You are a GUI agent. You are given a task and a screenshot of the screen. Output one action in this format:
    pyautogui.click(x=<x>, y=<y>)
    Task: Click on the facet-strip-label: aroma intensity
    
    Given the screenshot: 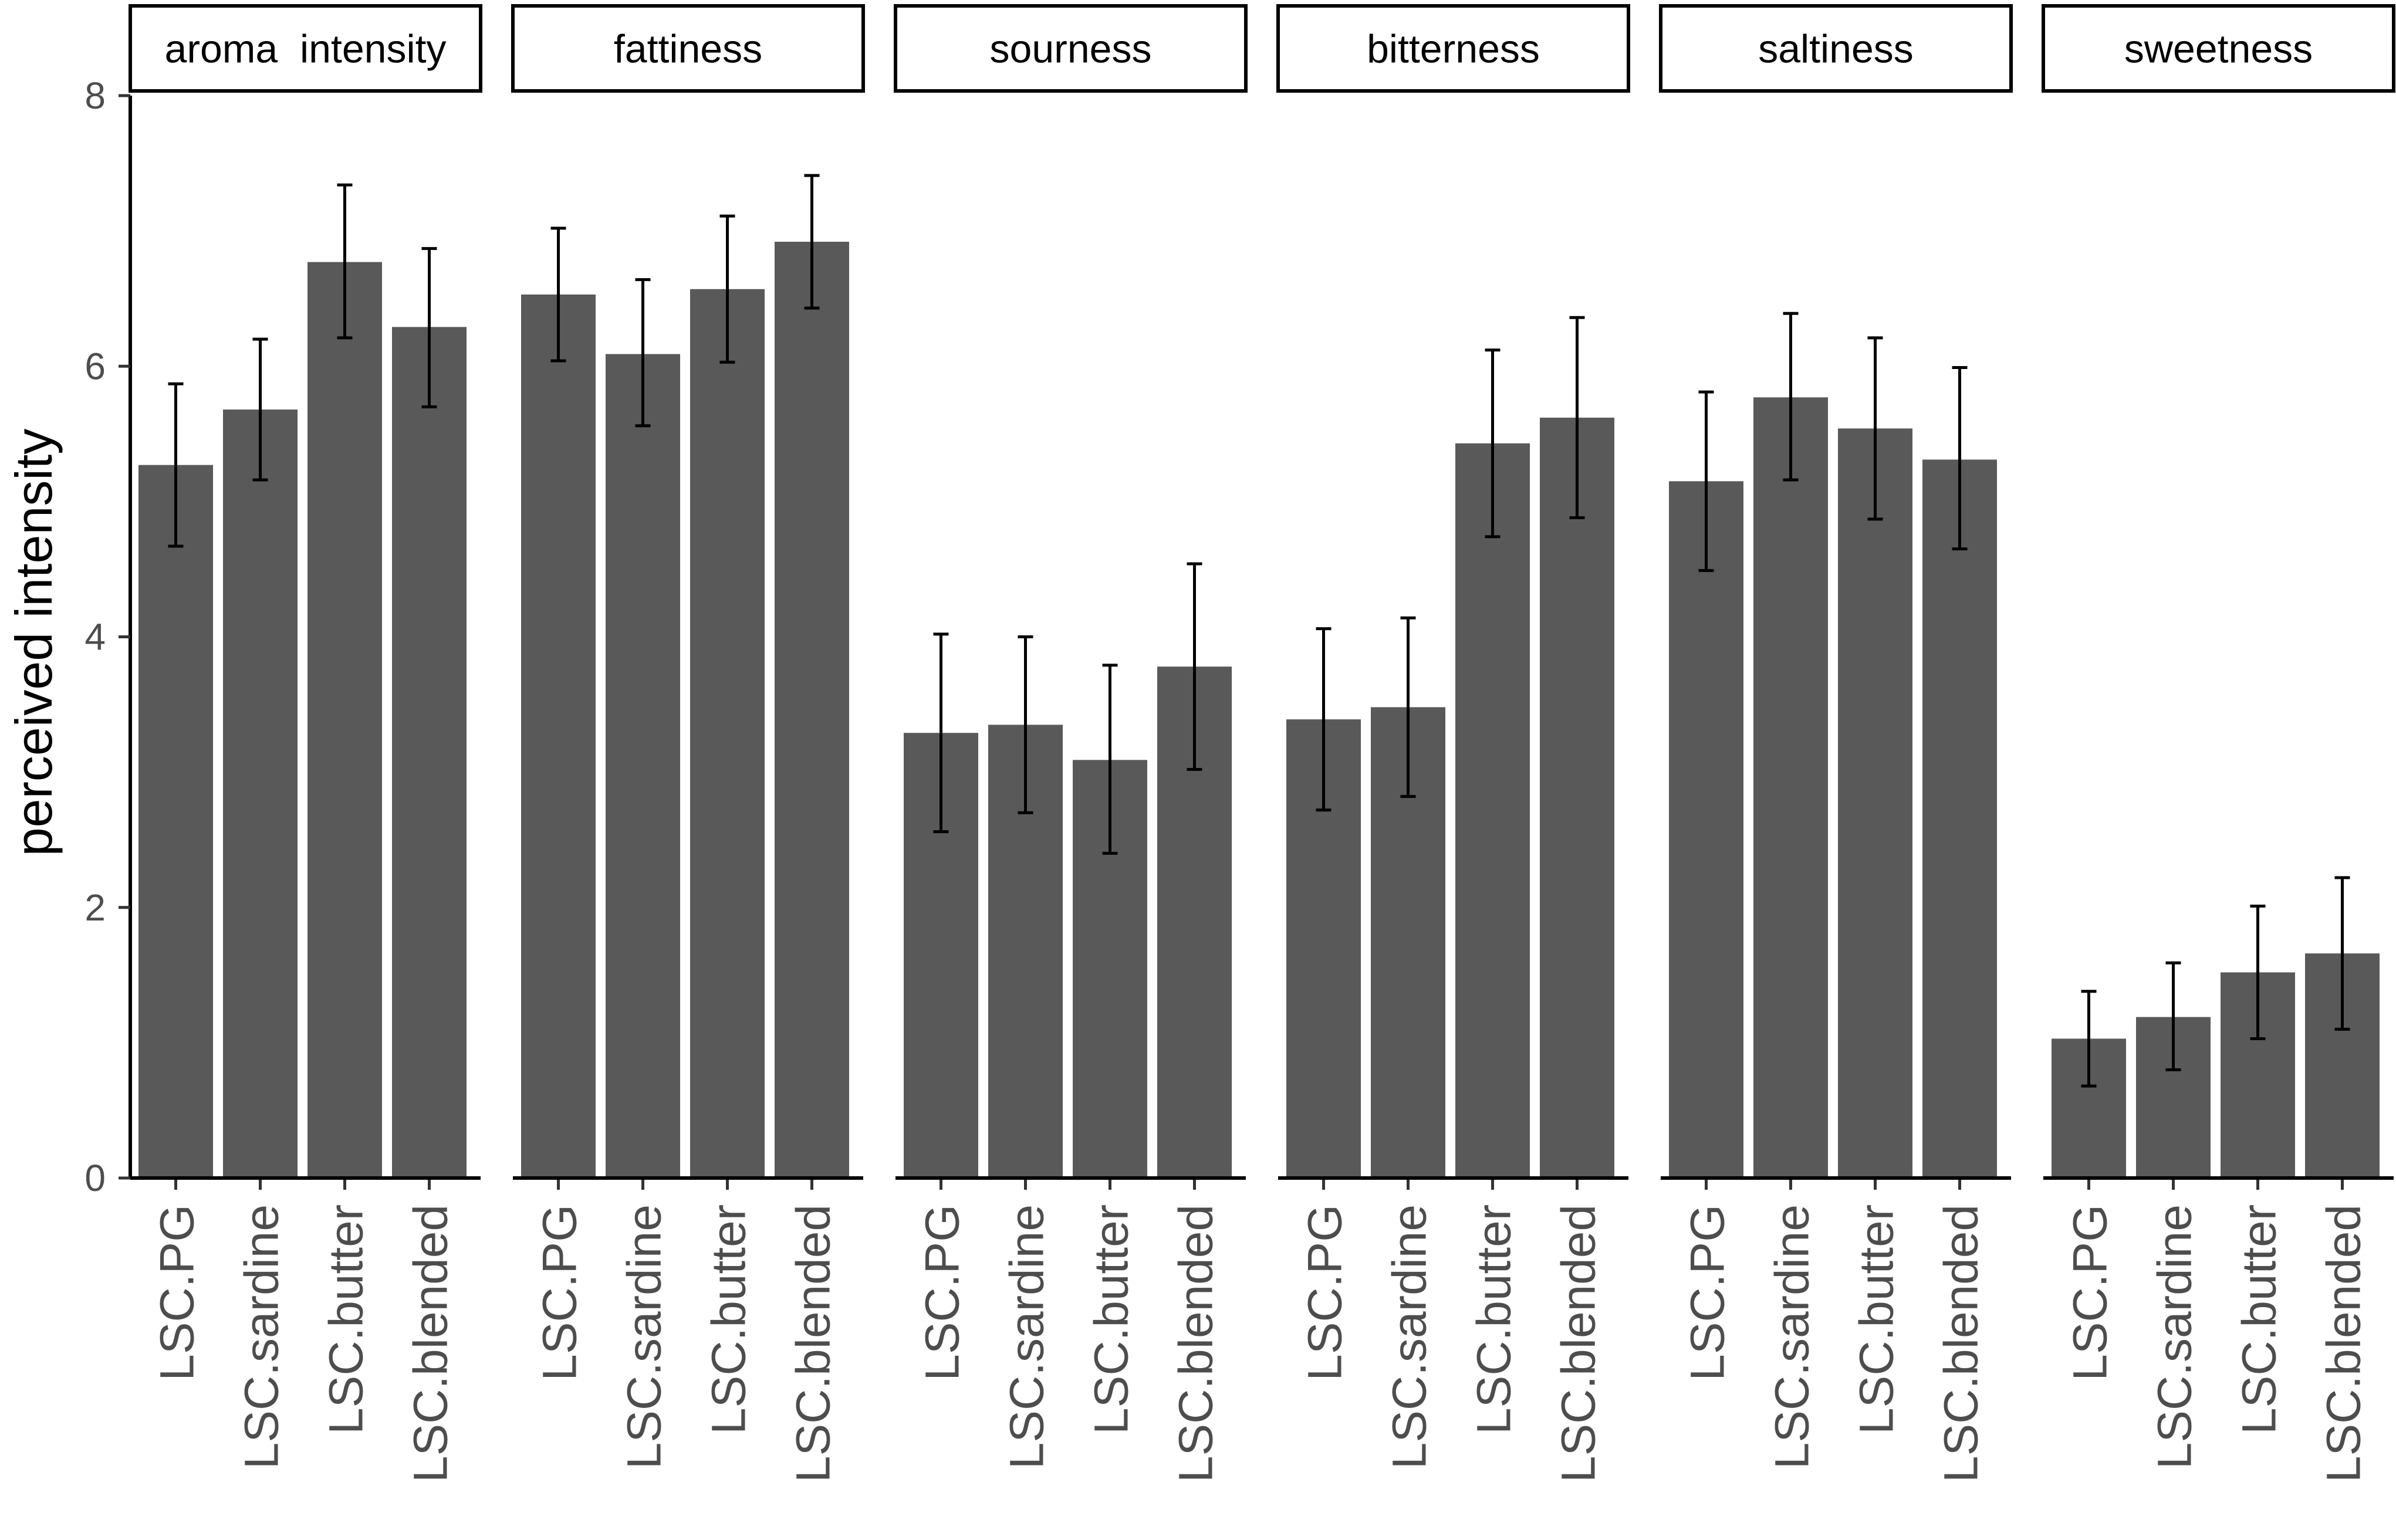 What is the action you would take?
    pyautogui.click(x=306, y=49)
    